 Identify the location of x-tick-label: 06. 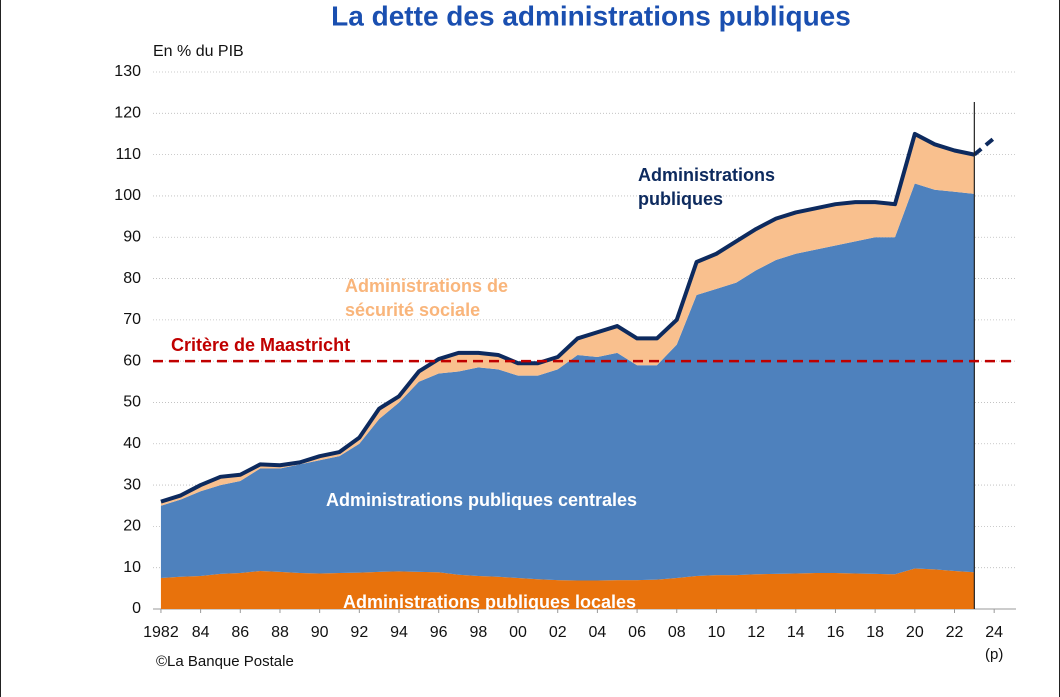
(637, 632).